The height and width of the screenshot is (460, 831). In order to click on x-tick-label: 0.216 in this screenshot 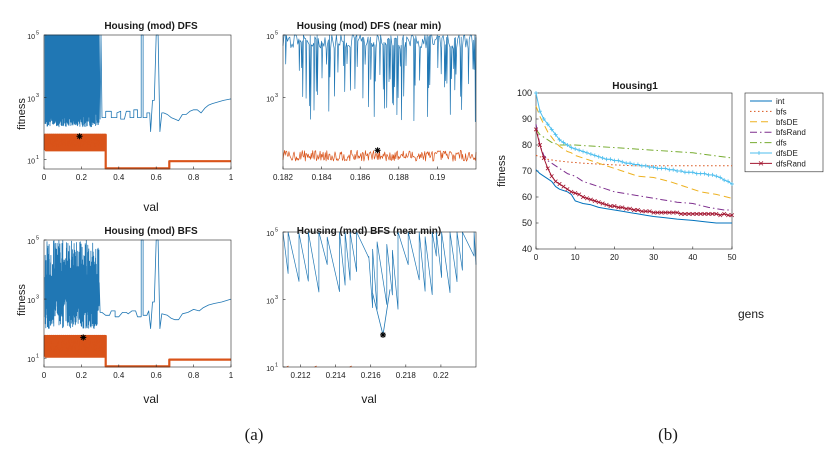, I will do `click(371, 375)`.